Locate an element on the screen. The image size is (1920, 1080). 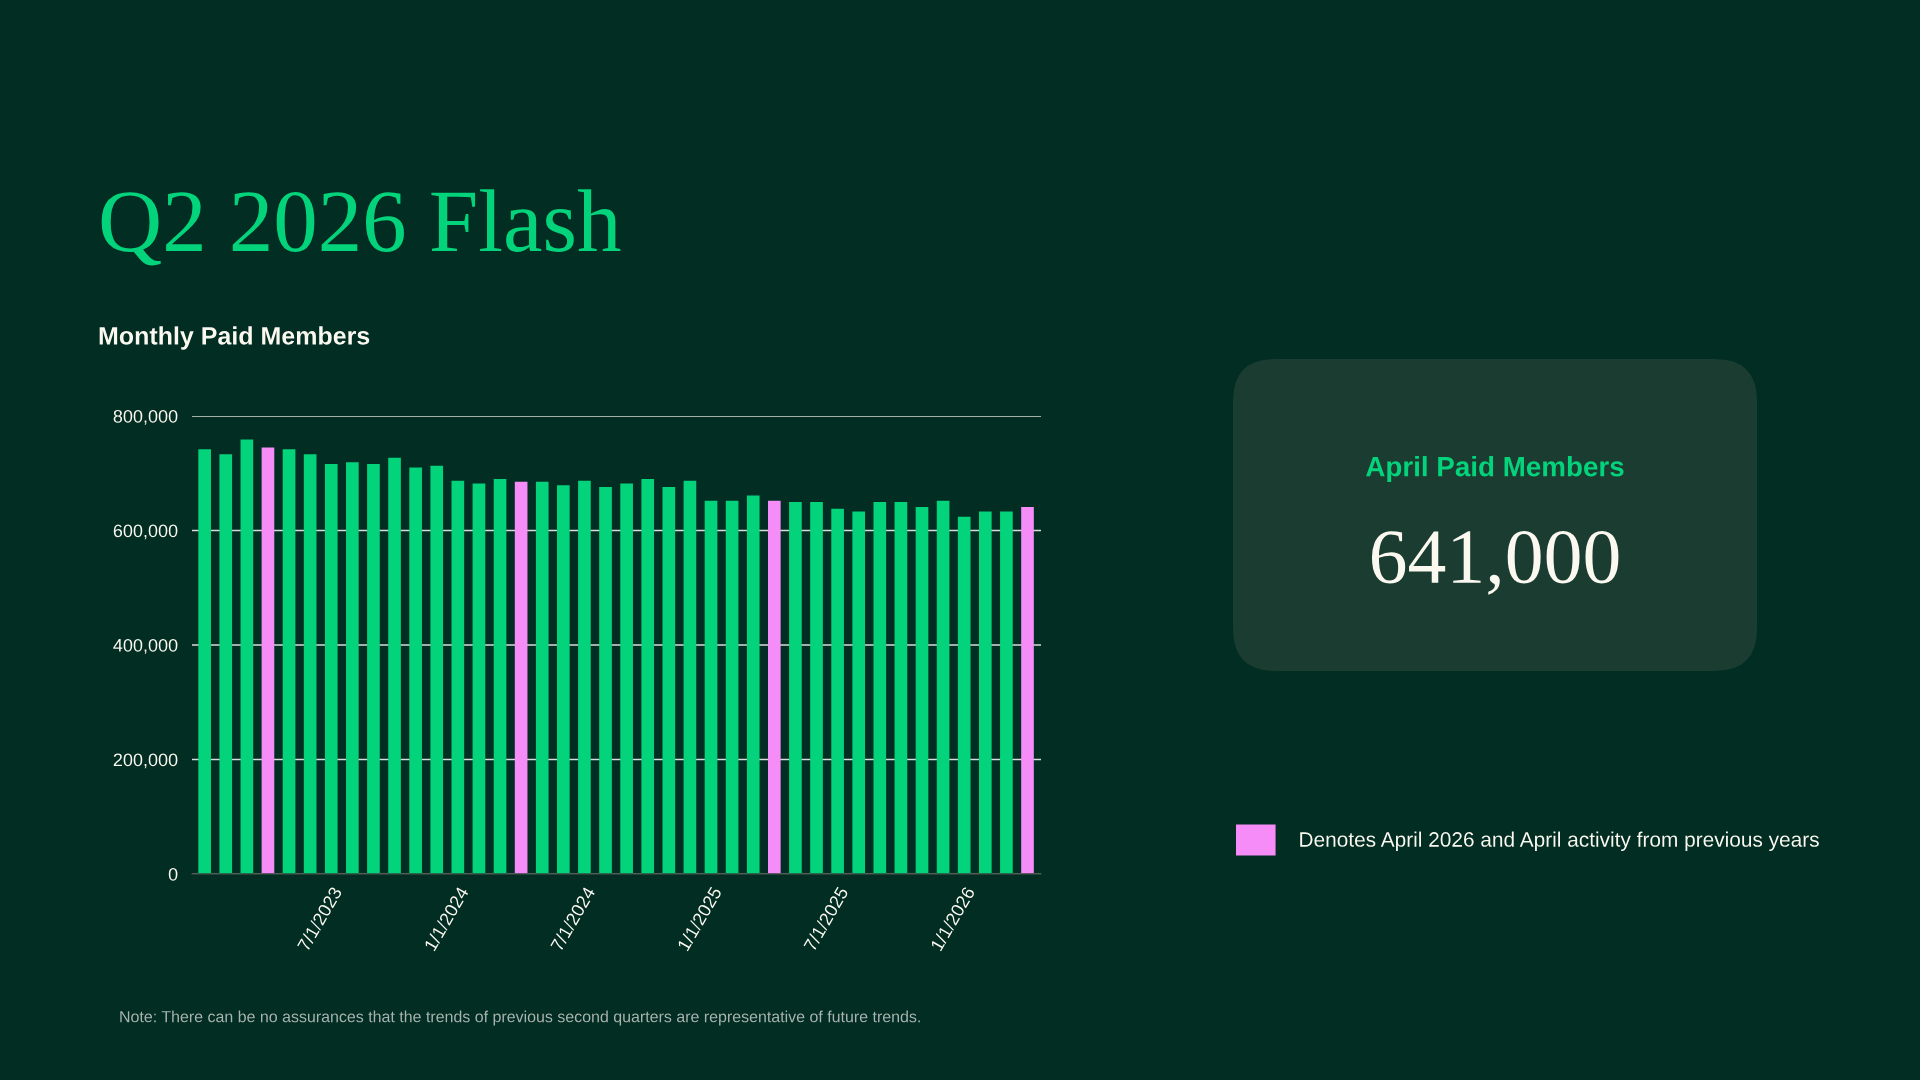
y-tick-label: 800,000 is located at coordinates (145, 417).